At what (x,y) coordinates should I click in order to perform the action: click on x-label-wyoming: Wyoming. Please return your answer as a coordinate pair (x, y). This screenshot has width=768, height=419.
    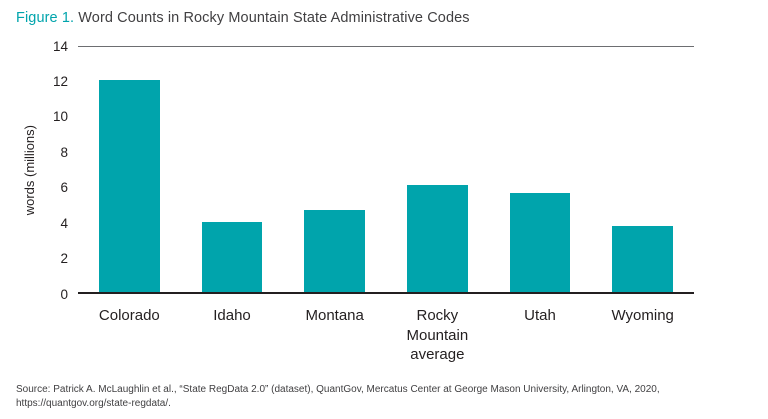
    Looking at the image, I should click on (642, 315).